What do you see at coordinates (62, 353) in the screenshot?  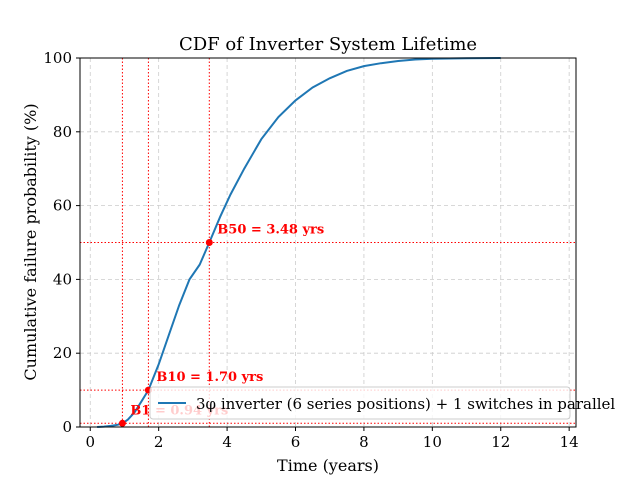 I see `y-tick-label: 20` at bounding box center [62, 353].